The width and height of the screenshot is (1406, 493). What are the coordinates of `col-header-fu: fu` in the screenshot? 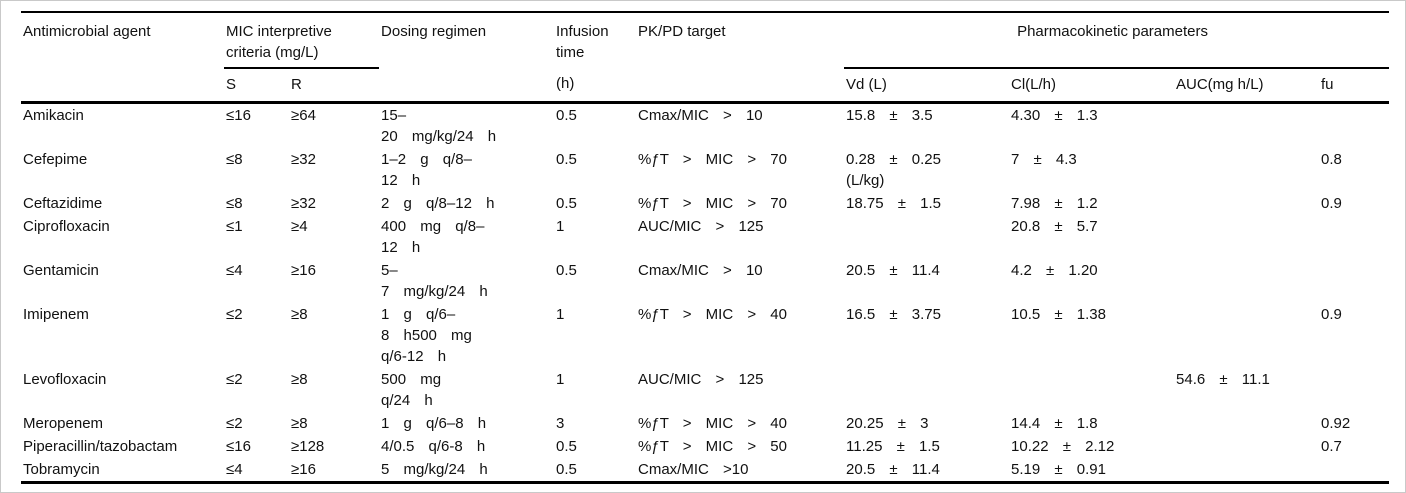 It's located at (1327, 84).